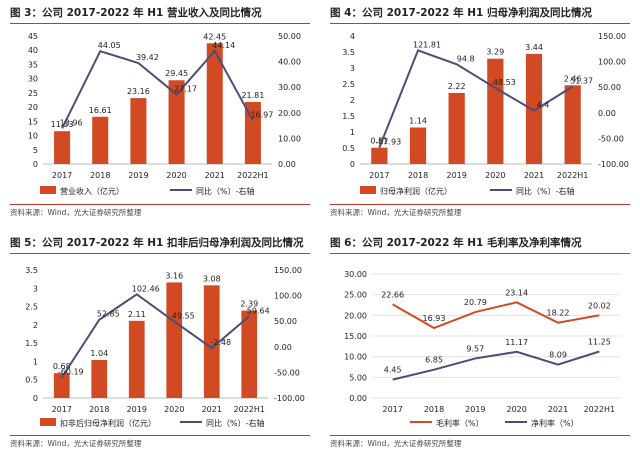 This screenshot has width=640, height=453. I want to click on gross-margin-line, so click(496, 315).